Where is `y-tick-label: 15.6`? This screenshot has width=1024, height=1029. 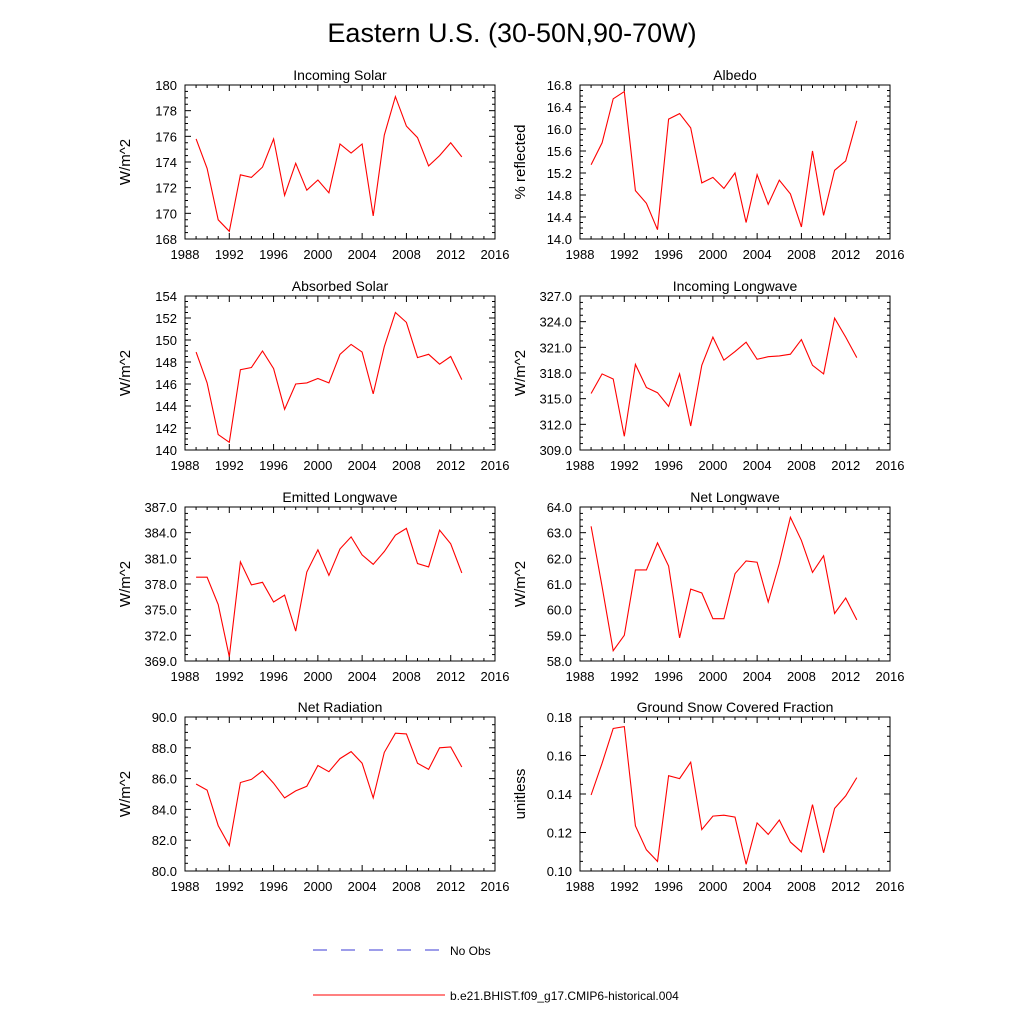
y-tick-label: 15.6 is located at coordinates (559, 151).